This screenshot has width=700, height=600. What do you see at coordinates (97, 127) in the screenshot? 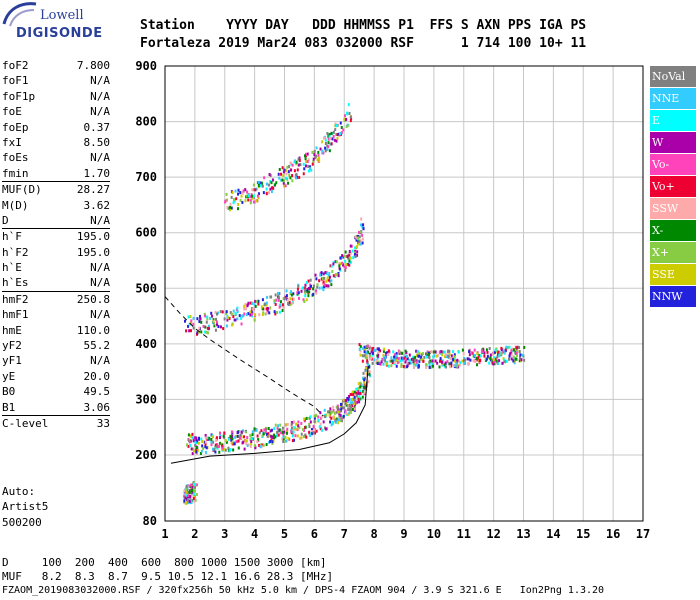
I see `param-value: 0.37` at bounding box center [97, 127].